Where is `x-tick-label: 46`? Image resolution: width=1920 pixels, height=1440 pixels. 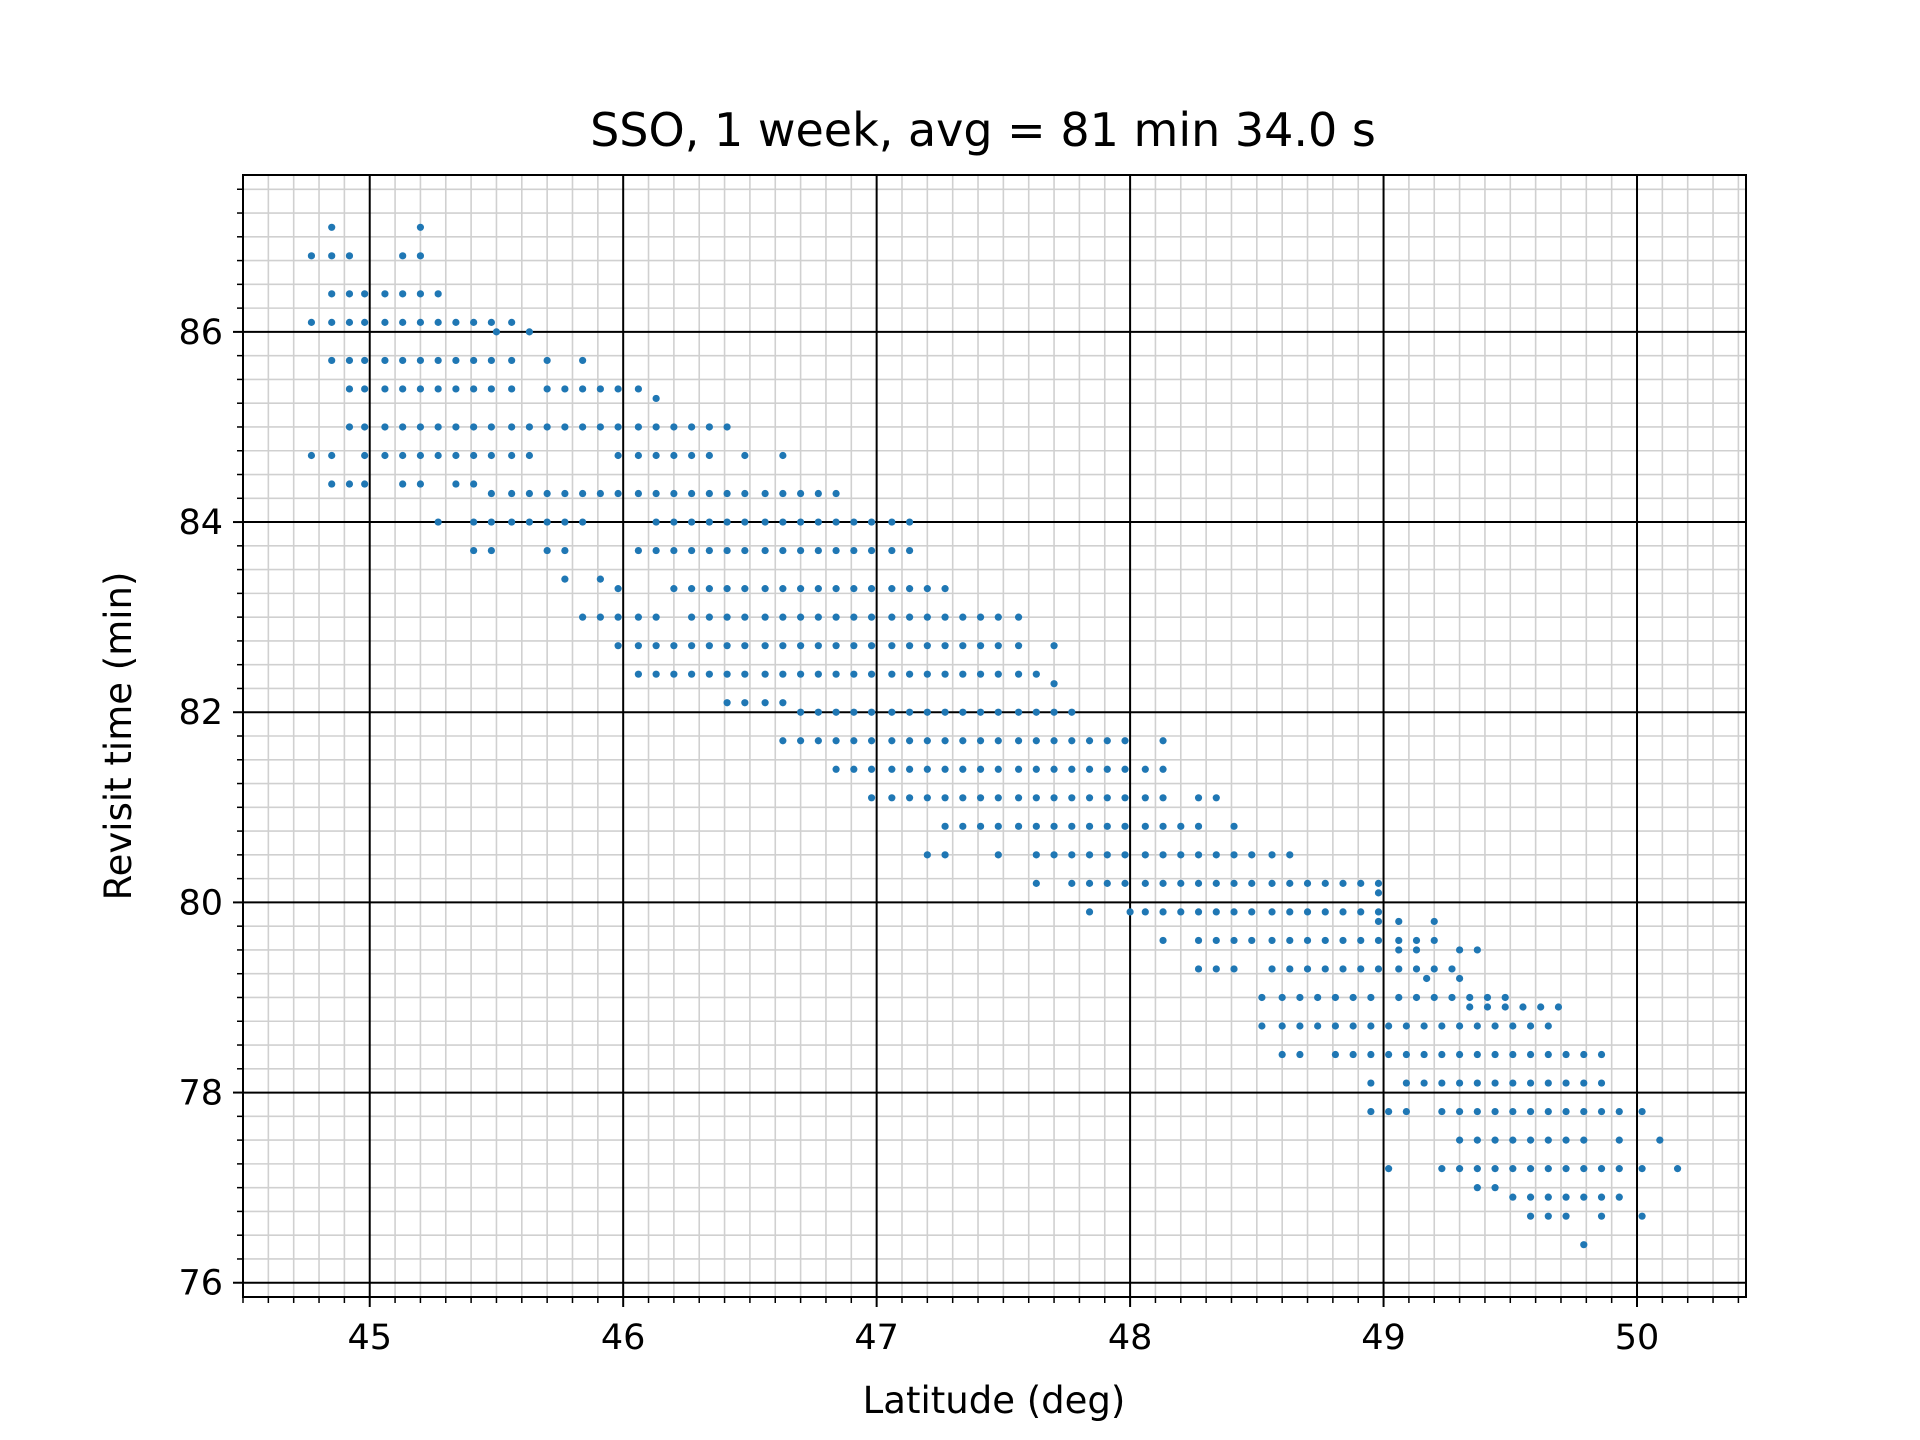
x-tick-label: 46 is located at coordinates (623, 1338).